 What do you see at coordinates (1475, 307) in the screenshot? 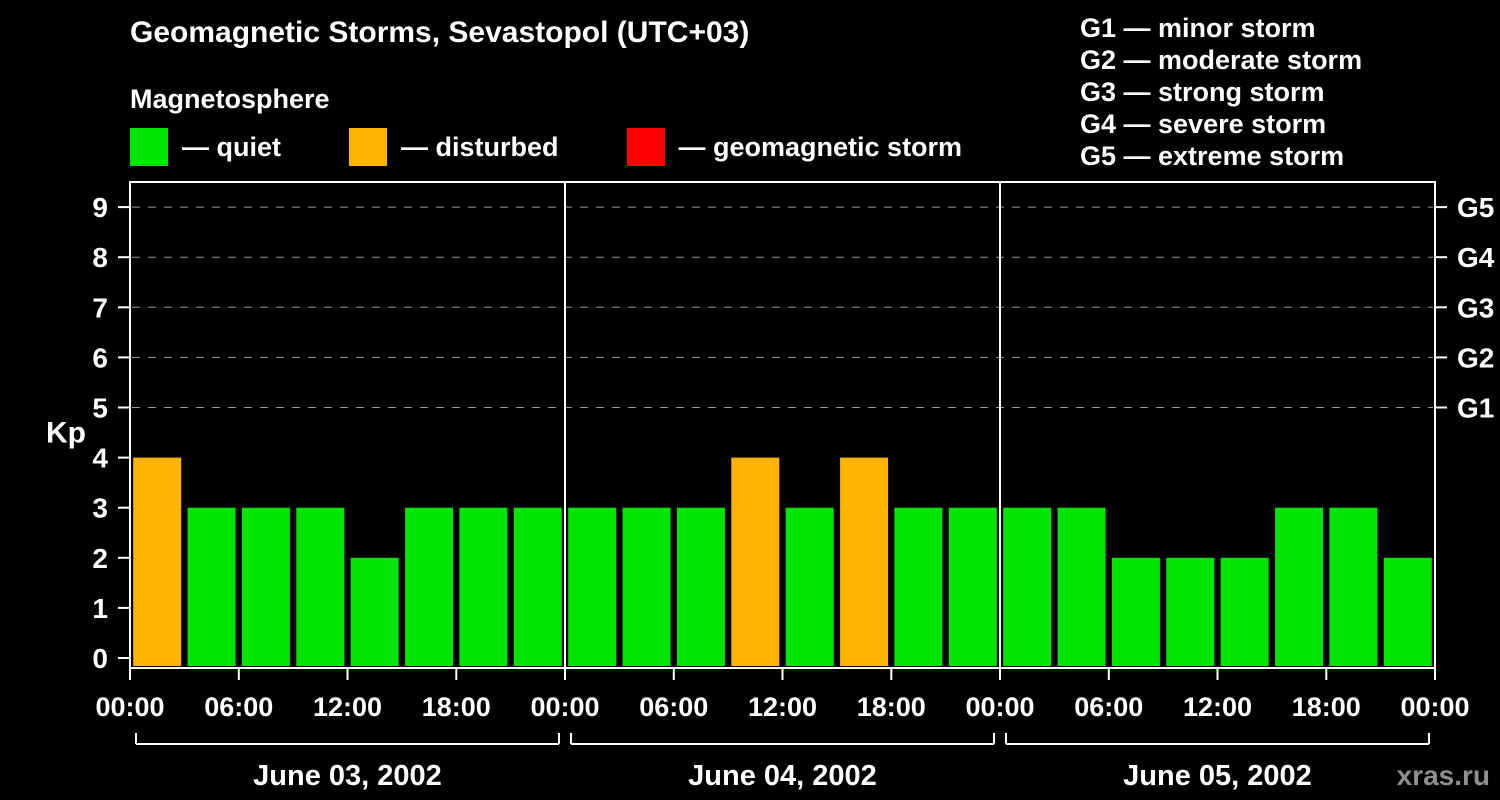
I see `g-scale-axis-label: G3` at bounding box center [1475, 307].